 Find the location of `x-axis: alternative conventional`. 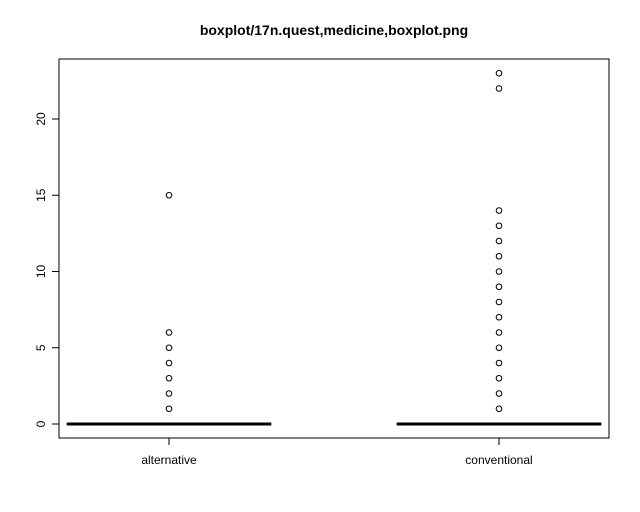

x-axis: alternative conventional is located at coordinates (337, 452).